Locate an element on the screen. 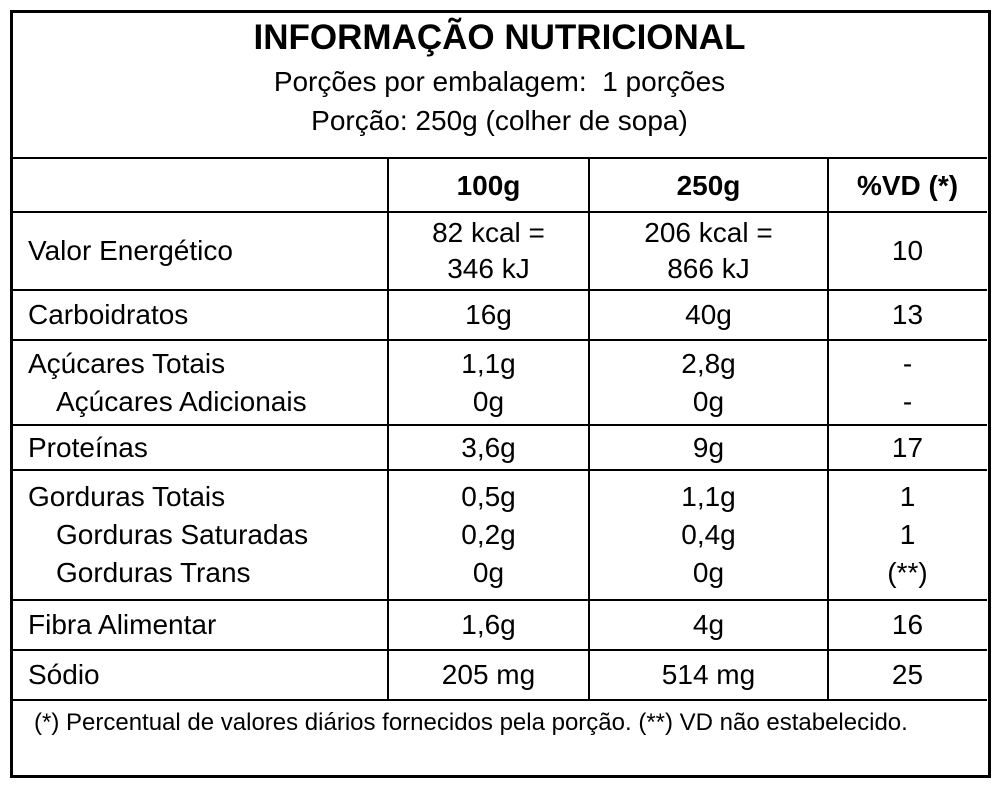 This screenshot has width=997, height=789. value-cell: 1,6g is located at coordinates (488, 624).